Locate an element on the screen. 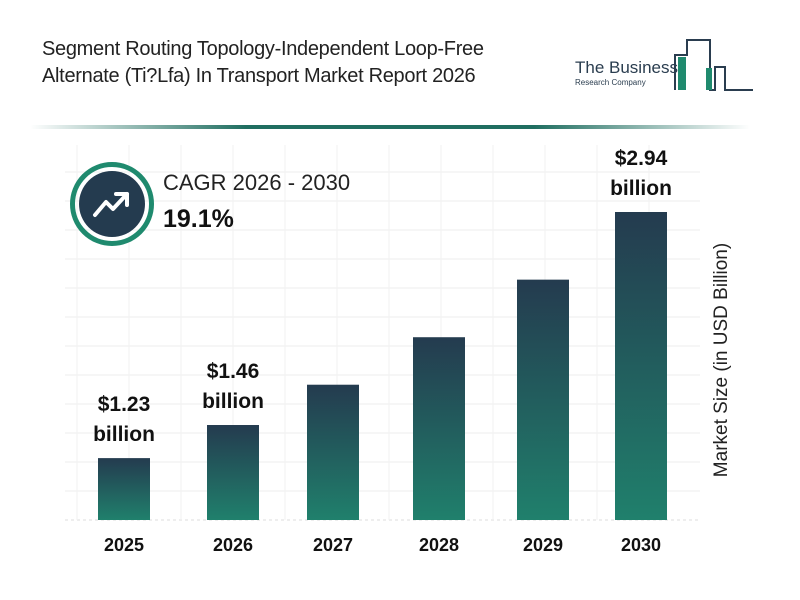 The image size is (800, 600). x-tick-label: 2029 is located at coordinates (543, 545).